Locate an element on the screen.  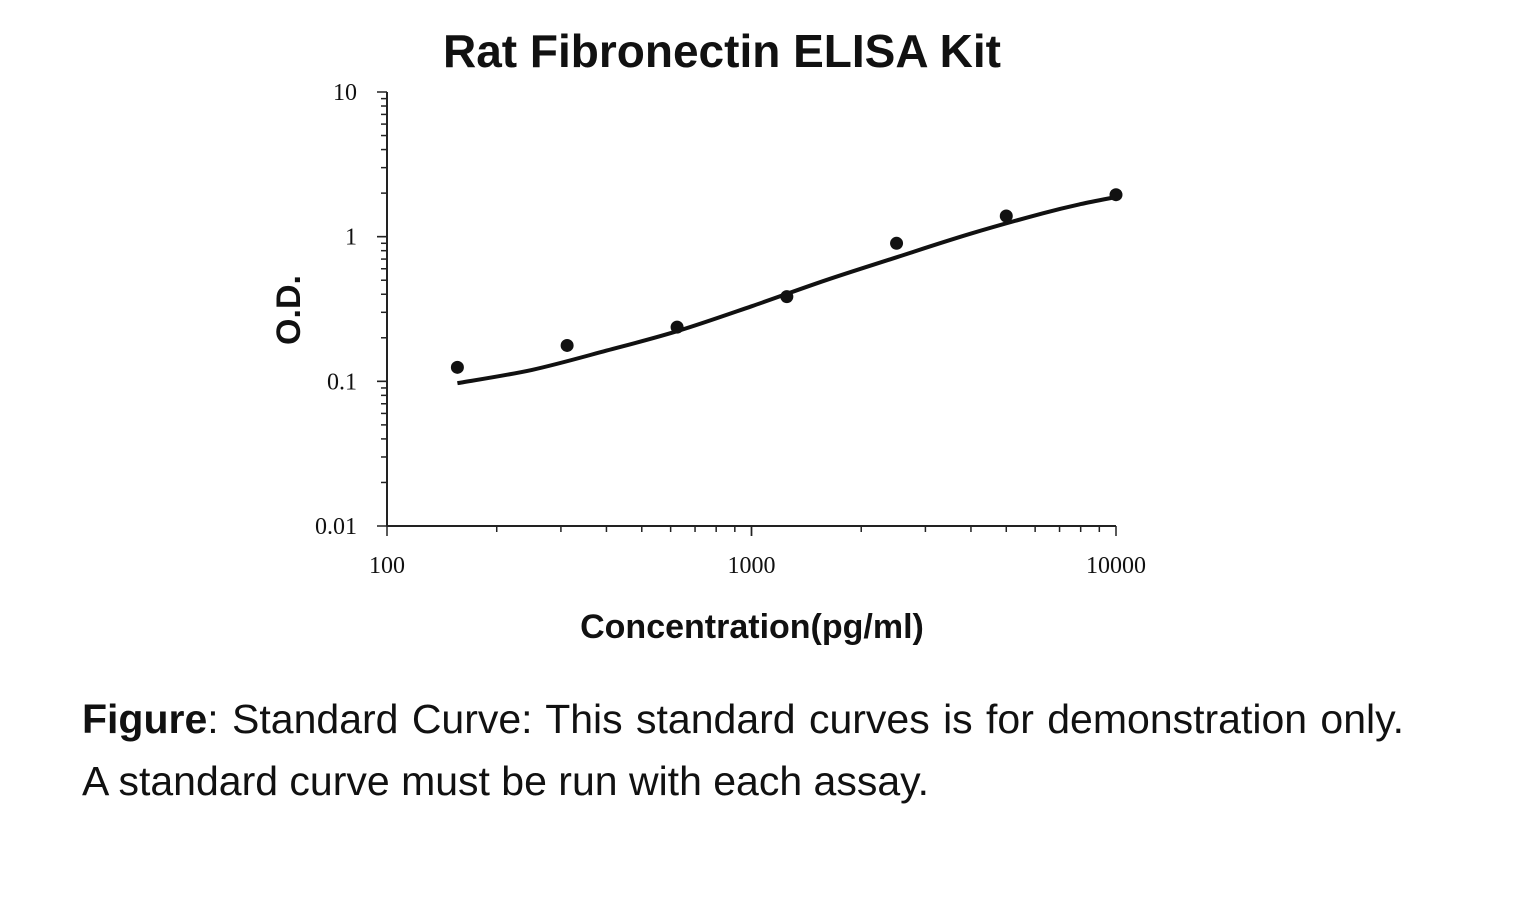
fit-curve-line is located at coordinates (787, 290).